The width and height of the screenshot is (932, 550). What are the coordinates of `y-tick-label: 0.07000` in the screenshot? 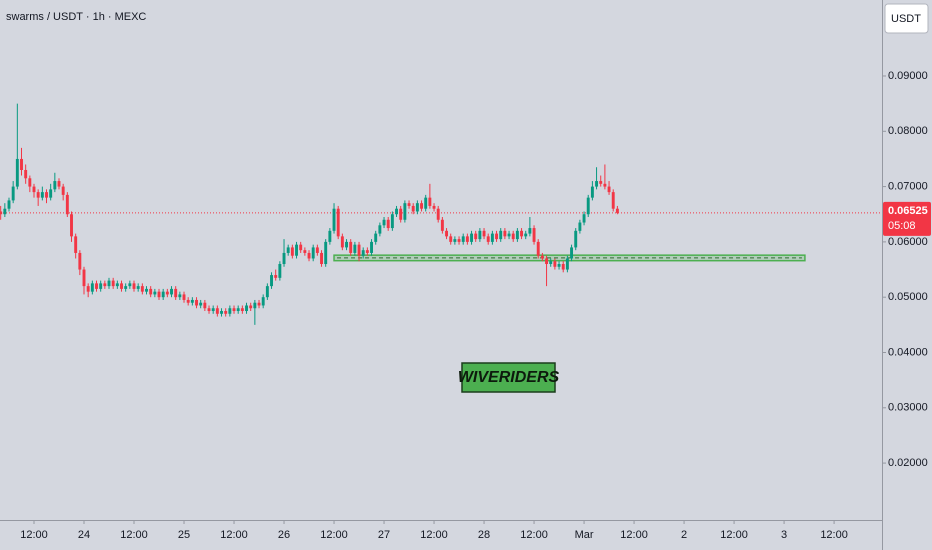 It's located at (908, 186).